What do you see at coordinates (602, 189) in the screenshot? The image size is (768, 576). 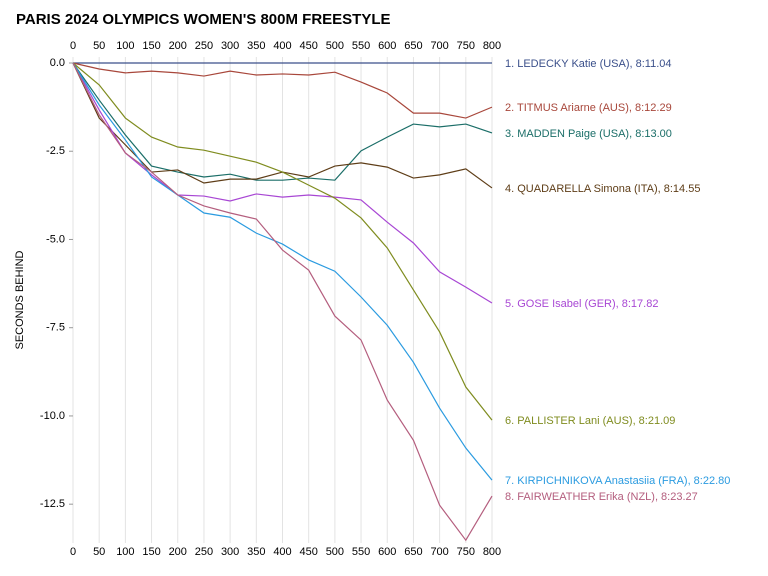 I see `series-label: 4. QUADARELLA Simona (ITA), 8:14.55` at bounding box center [602, 189].